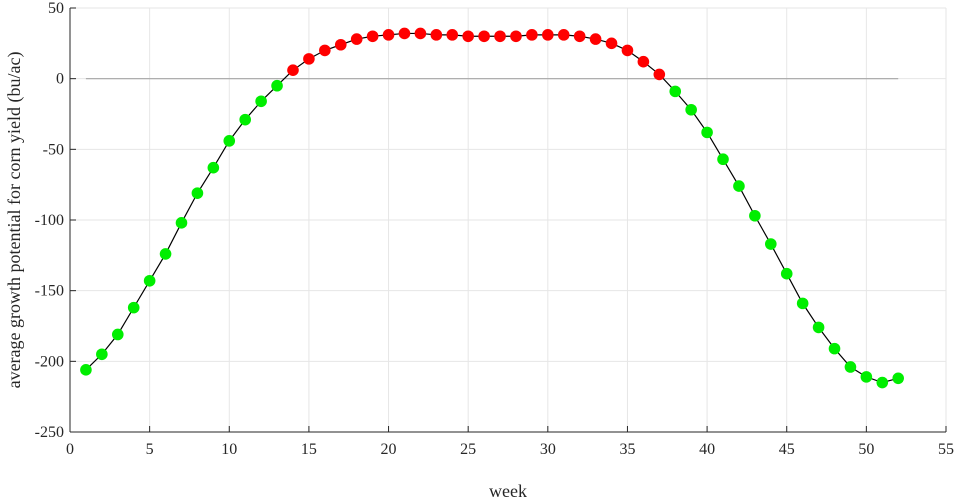  What do you see at coordinates (707, 449) in the screenshot?
I see `x-tick-label: 40` at bounding box center [707, 449].